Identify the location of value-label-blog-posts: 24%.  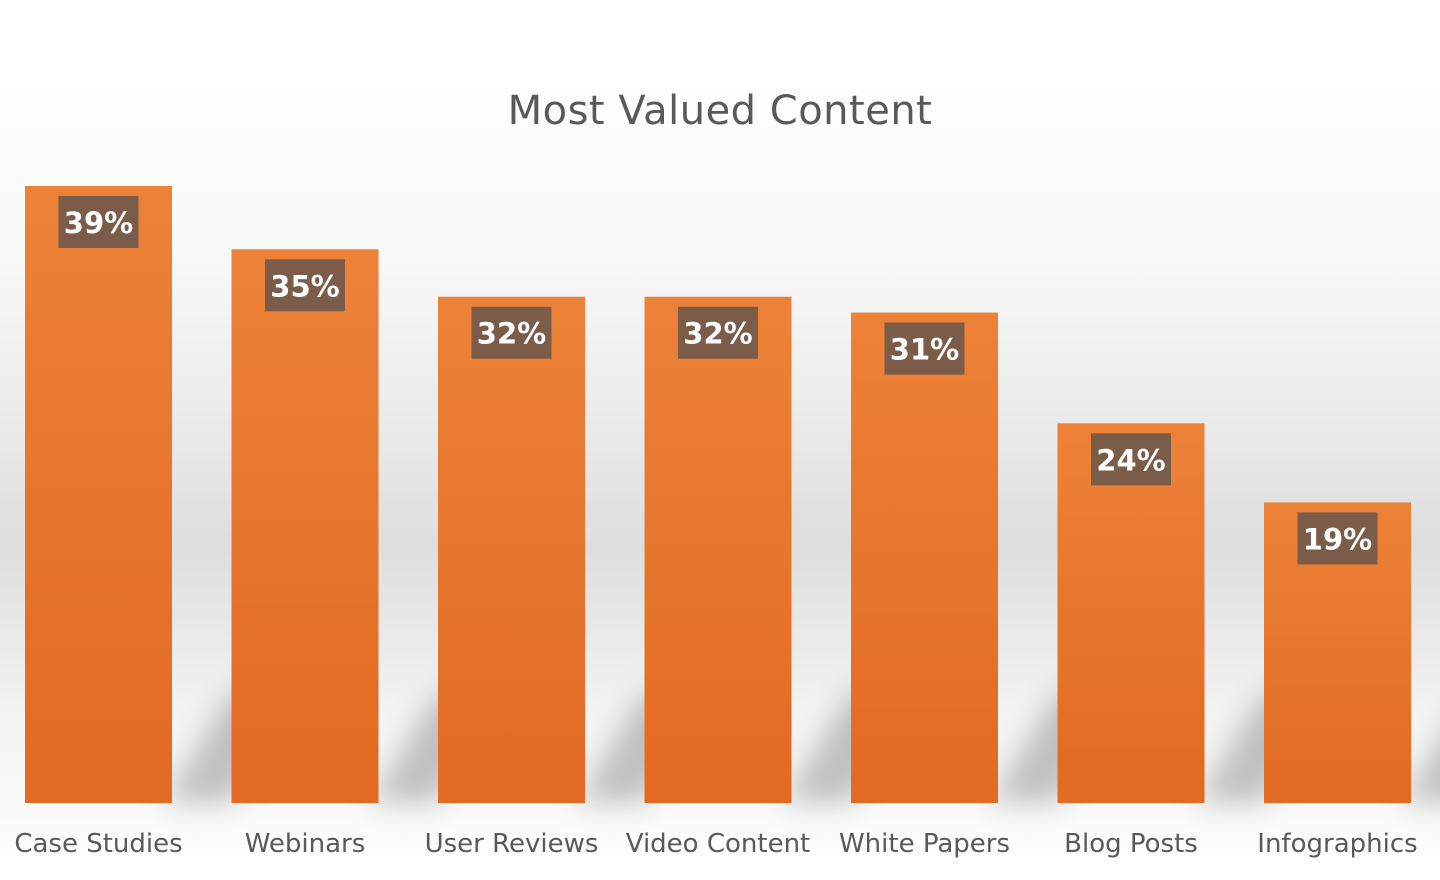
(1130, 460).